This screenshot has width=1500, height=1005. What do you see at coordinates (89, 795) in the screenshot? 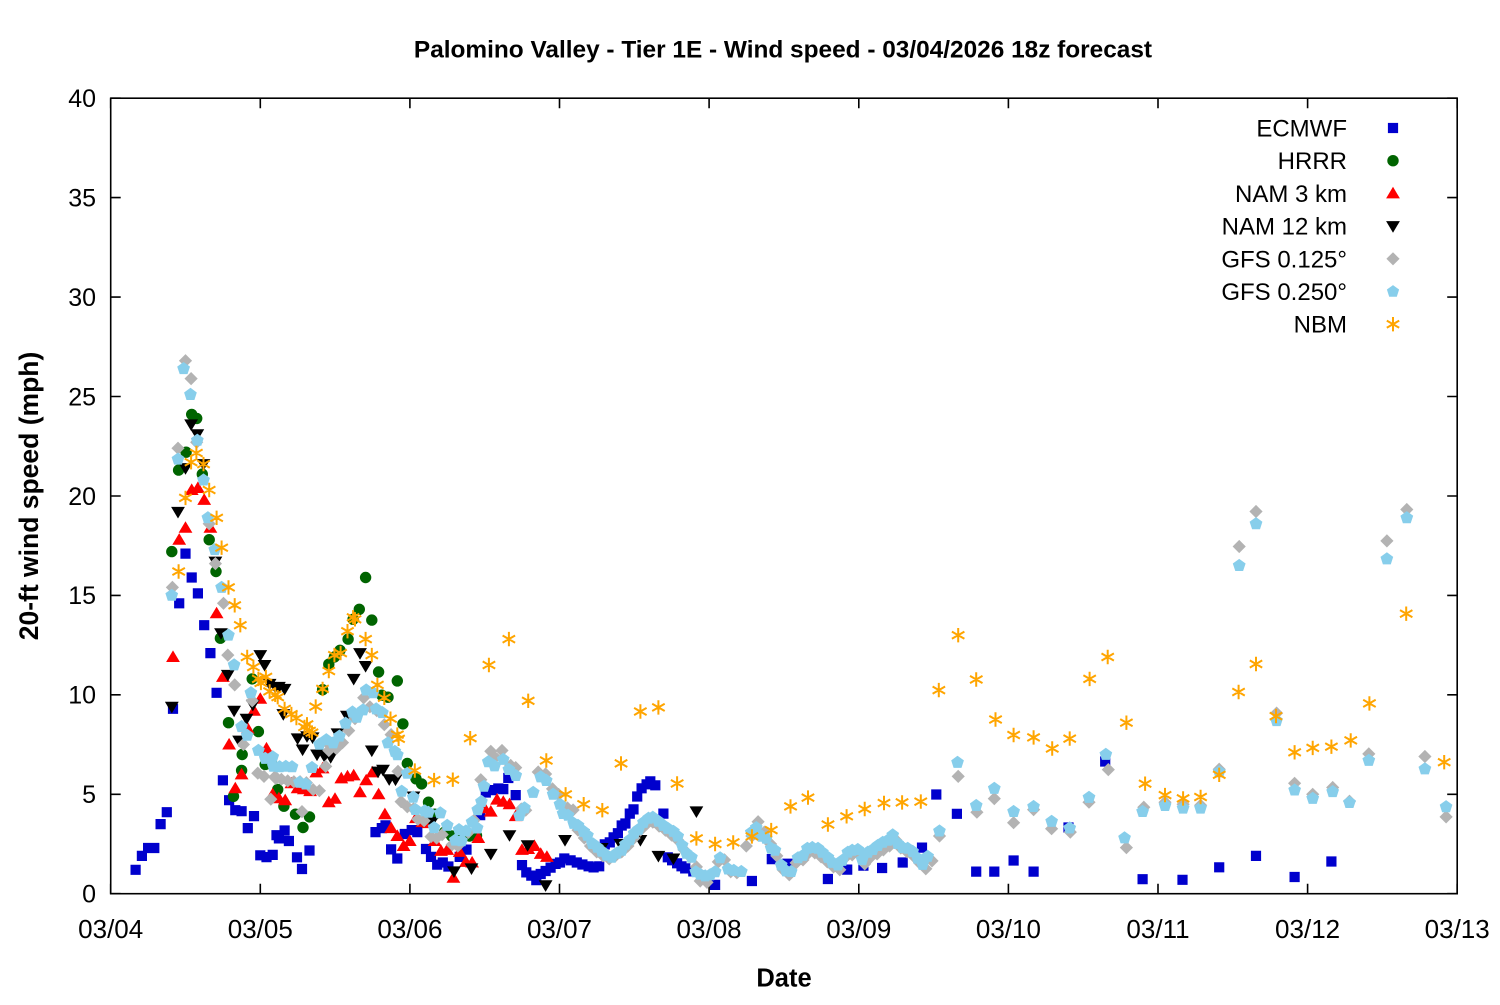
I see `svg-text: 5` at bounding box center [89, 795].